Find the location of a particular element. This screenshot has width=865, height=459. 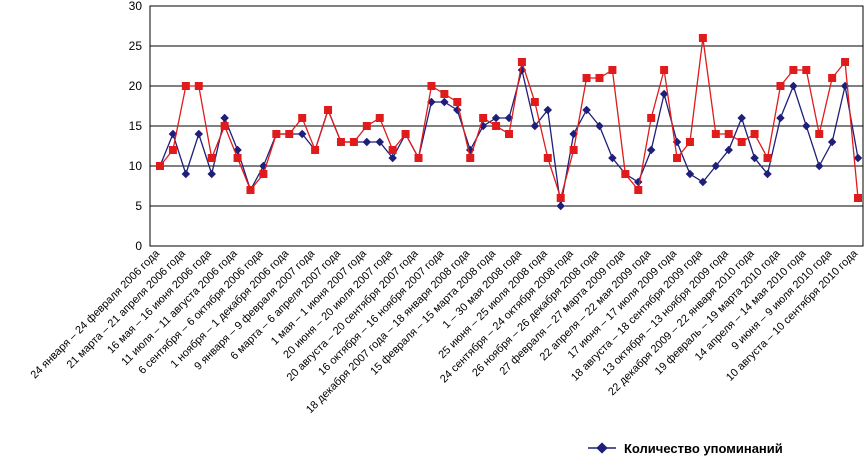

y-tick-label: 30 is located at coordinates (136, 6).